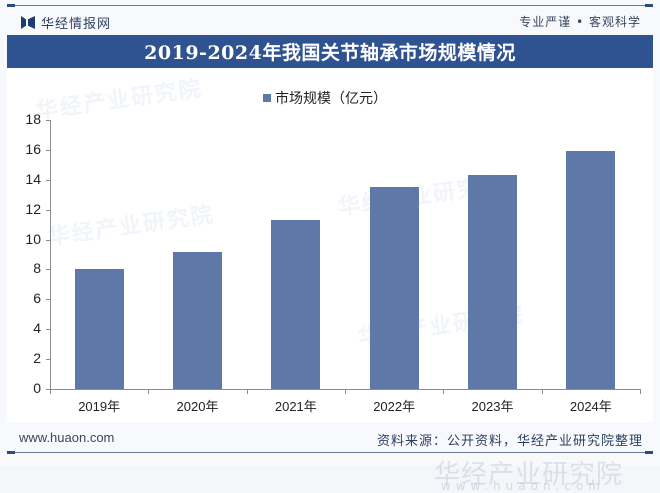  What do you see at coordinates (492, 282) in the screenshot?
I see `bar-2023年` at bounding box center [492, 282].